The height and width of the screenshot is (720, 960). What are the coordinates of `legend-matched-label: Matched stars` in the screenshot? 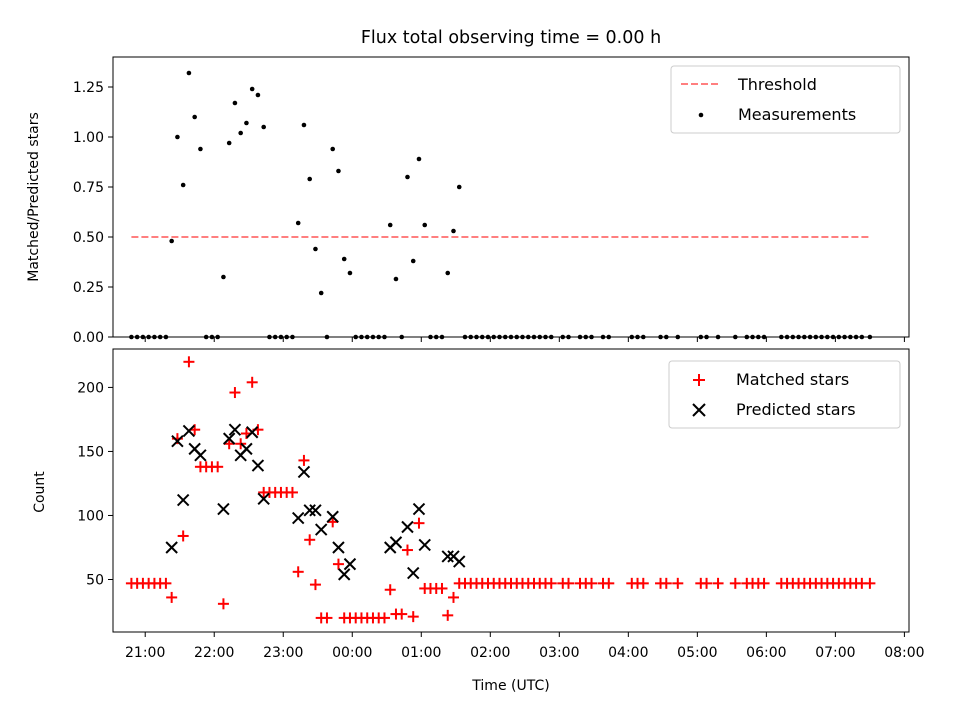 It's located at (792, 379).